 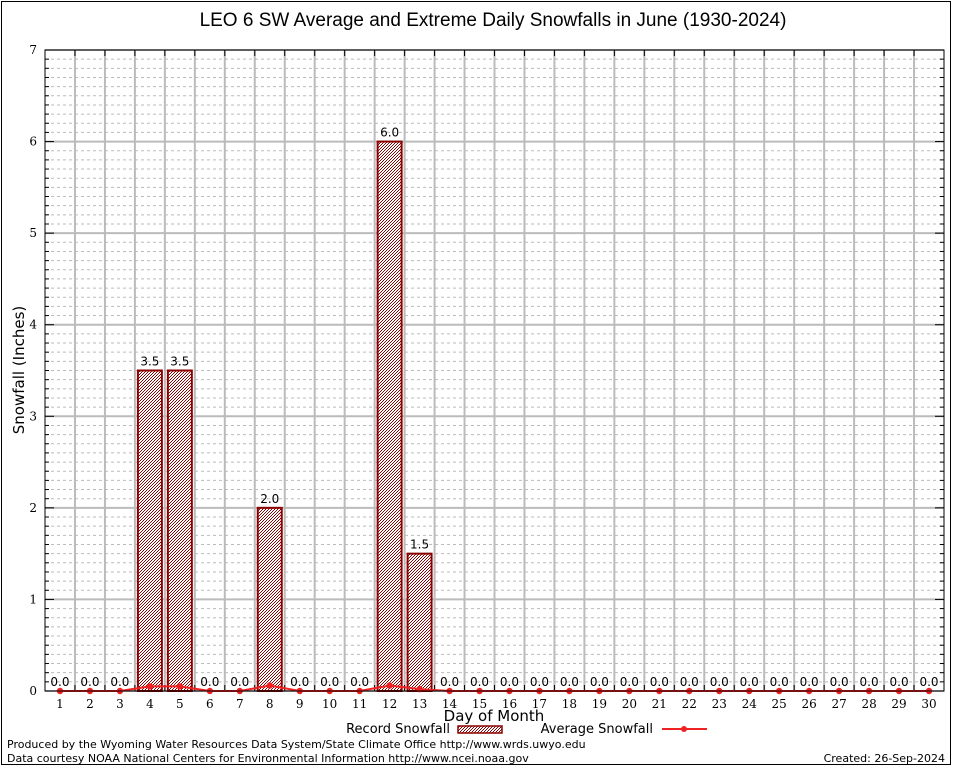 I want to click on x-tick-label: 1, so click(x=60, y=704).